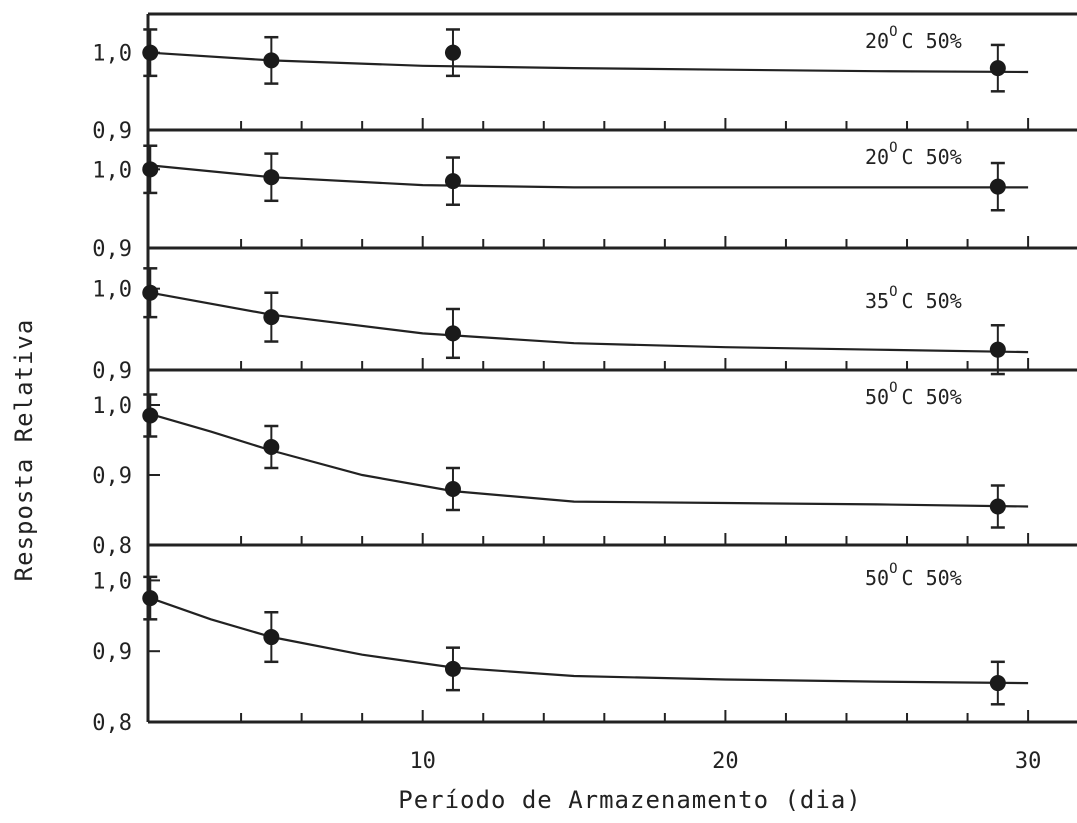  I want to click on x-tick-labels-group: 10 20 30, so click(725, 761).